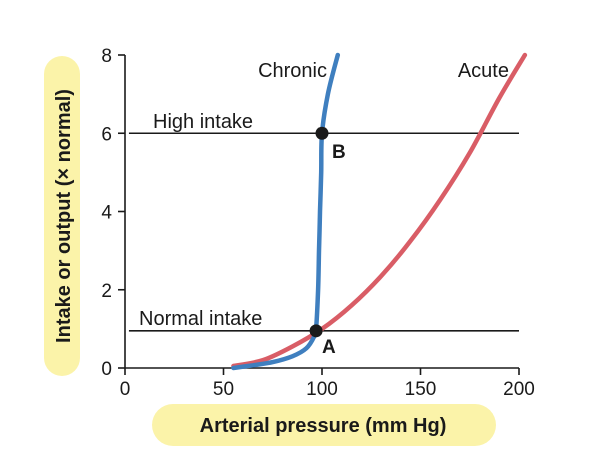 The width and height of the screenshot is (614, 456). Describe the element at coordinates (319, 232) in the screenshot. I see `points` at that location.